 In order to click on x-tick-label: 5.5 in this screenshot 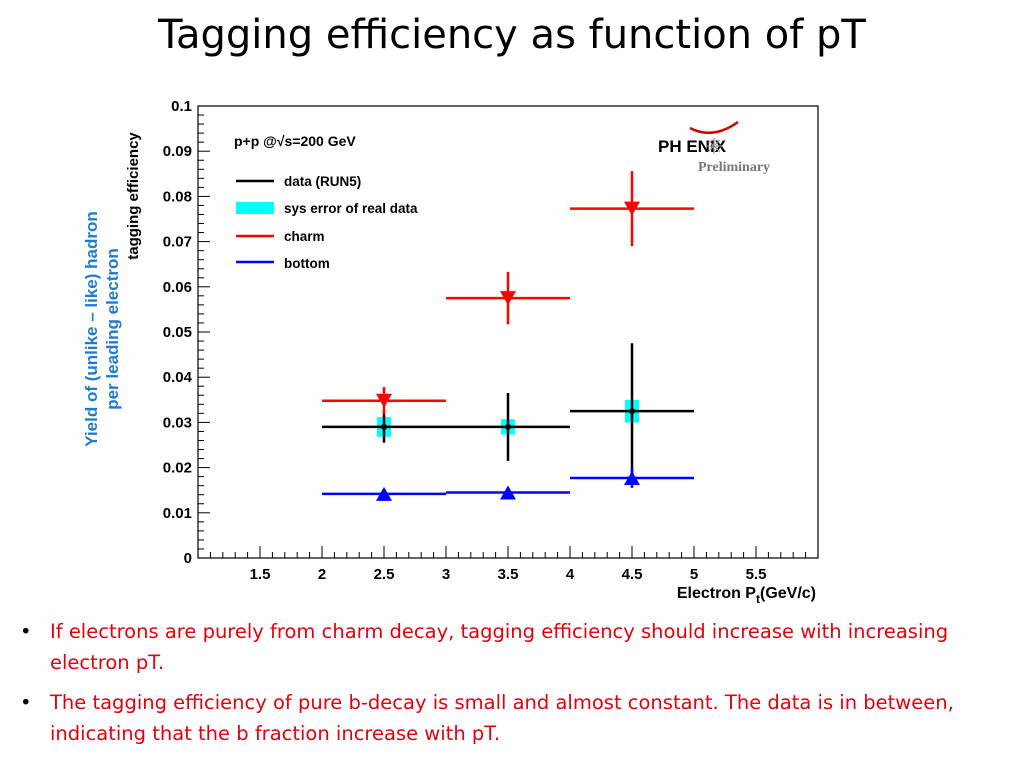, I will do `click(756, 574)`.